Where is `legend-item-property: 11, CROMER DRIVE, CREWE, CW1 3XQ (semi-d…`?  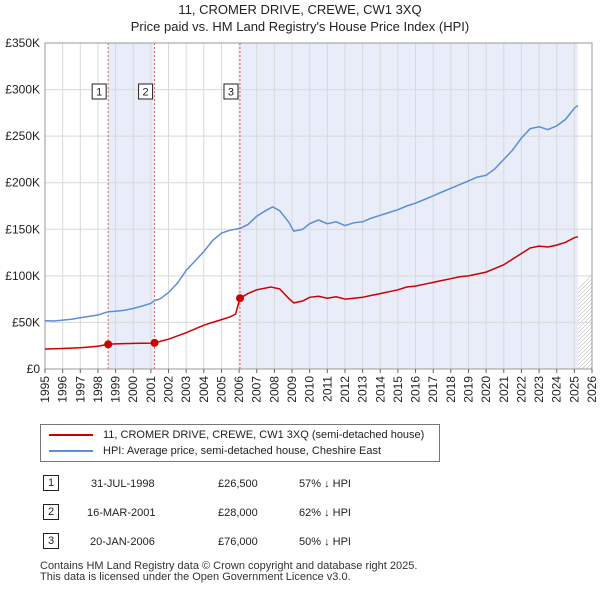
legend-item-property: 11, CROMER DRIVE, CREWE, CW1 3XQ (semi-d… is located at coordinates (236, 435).